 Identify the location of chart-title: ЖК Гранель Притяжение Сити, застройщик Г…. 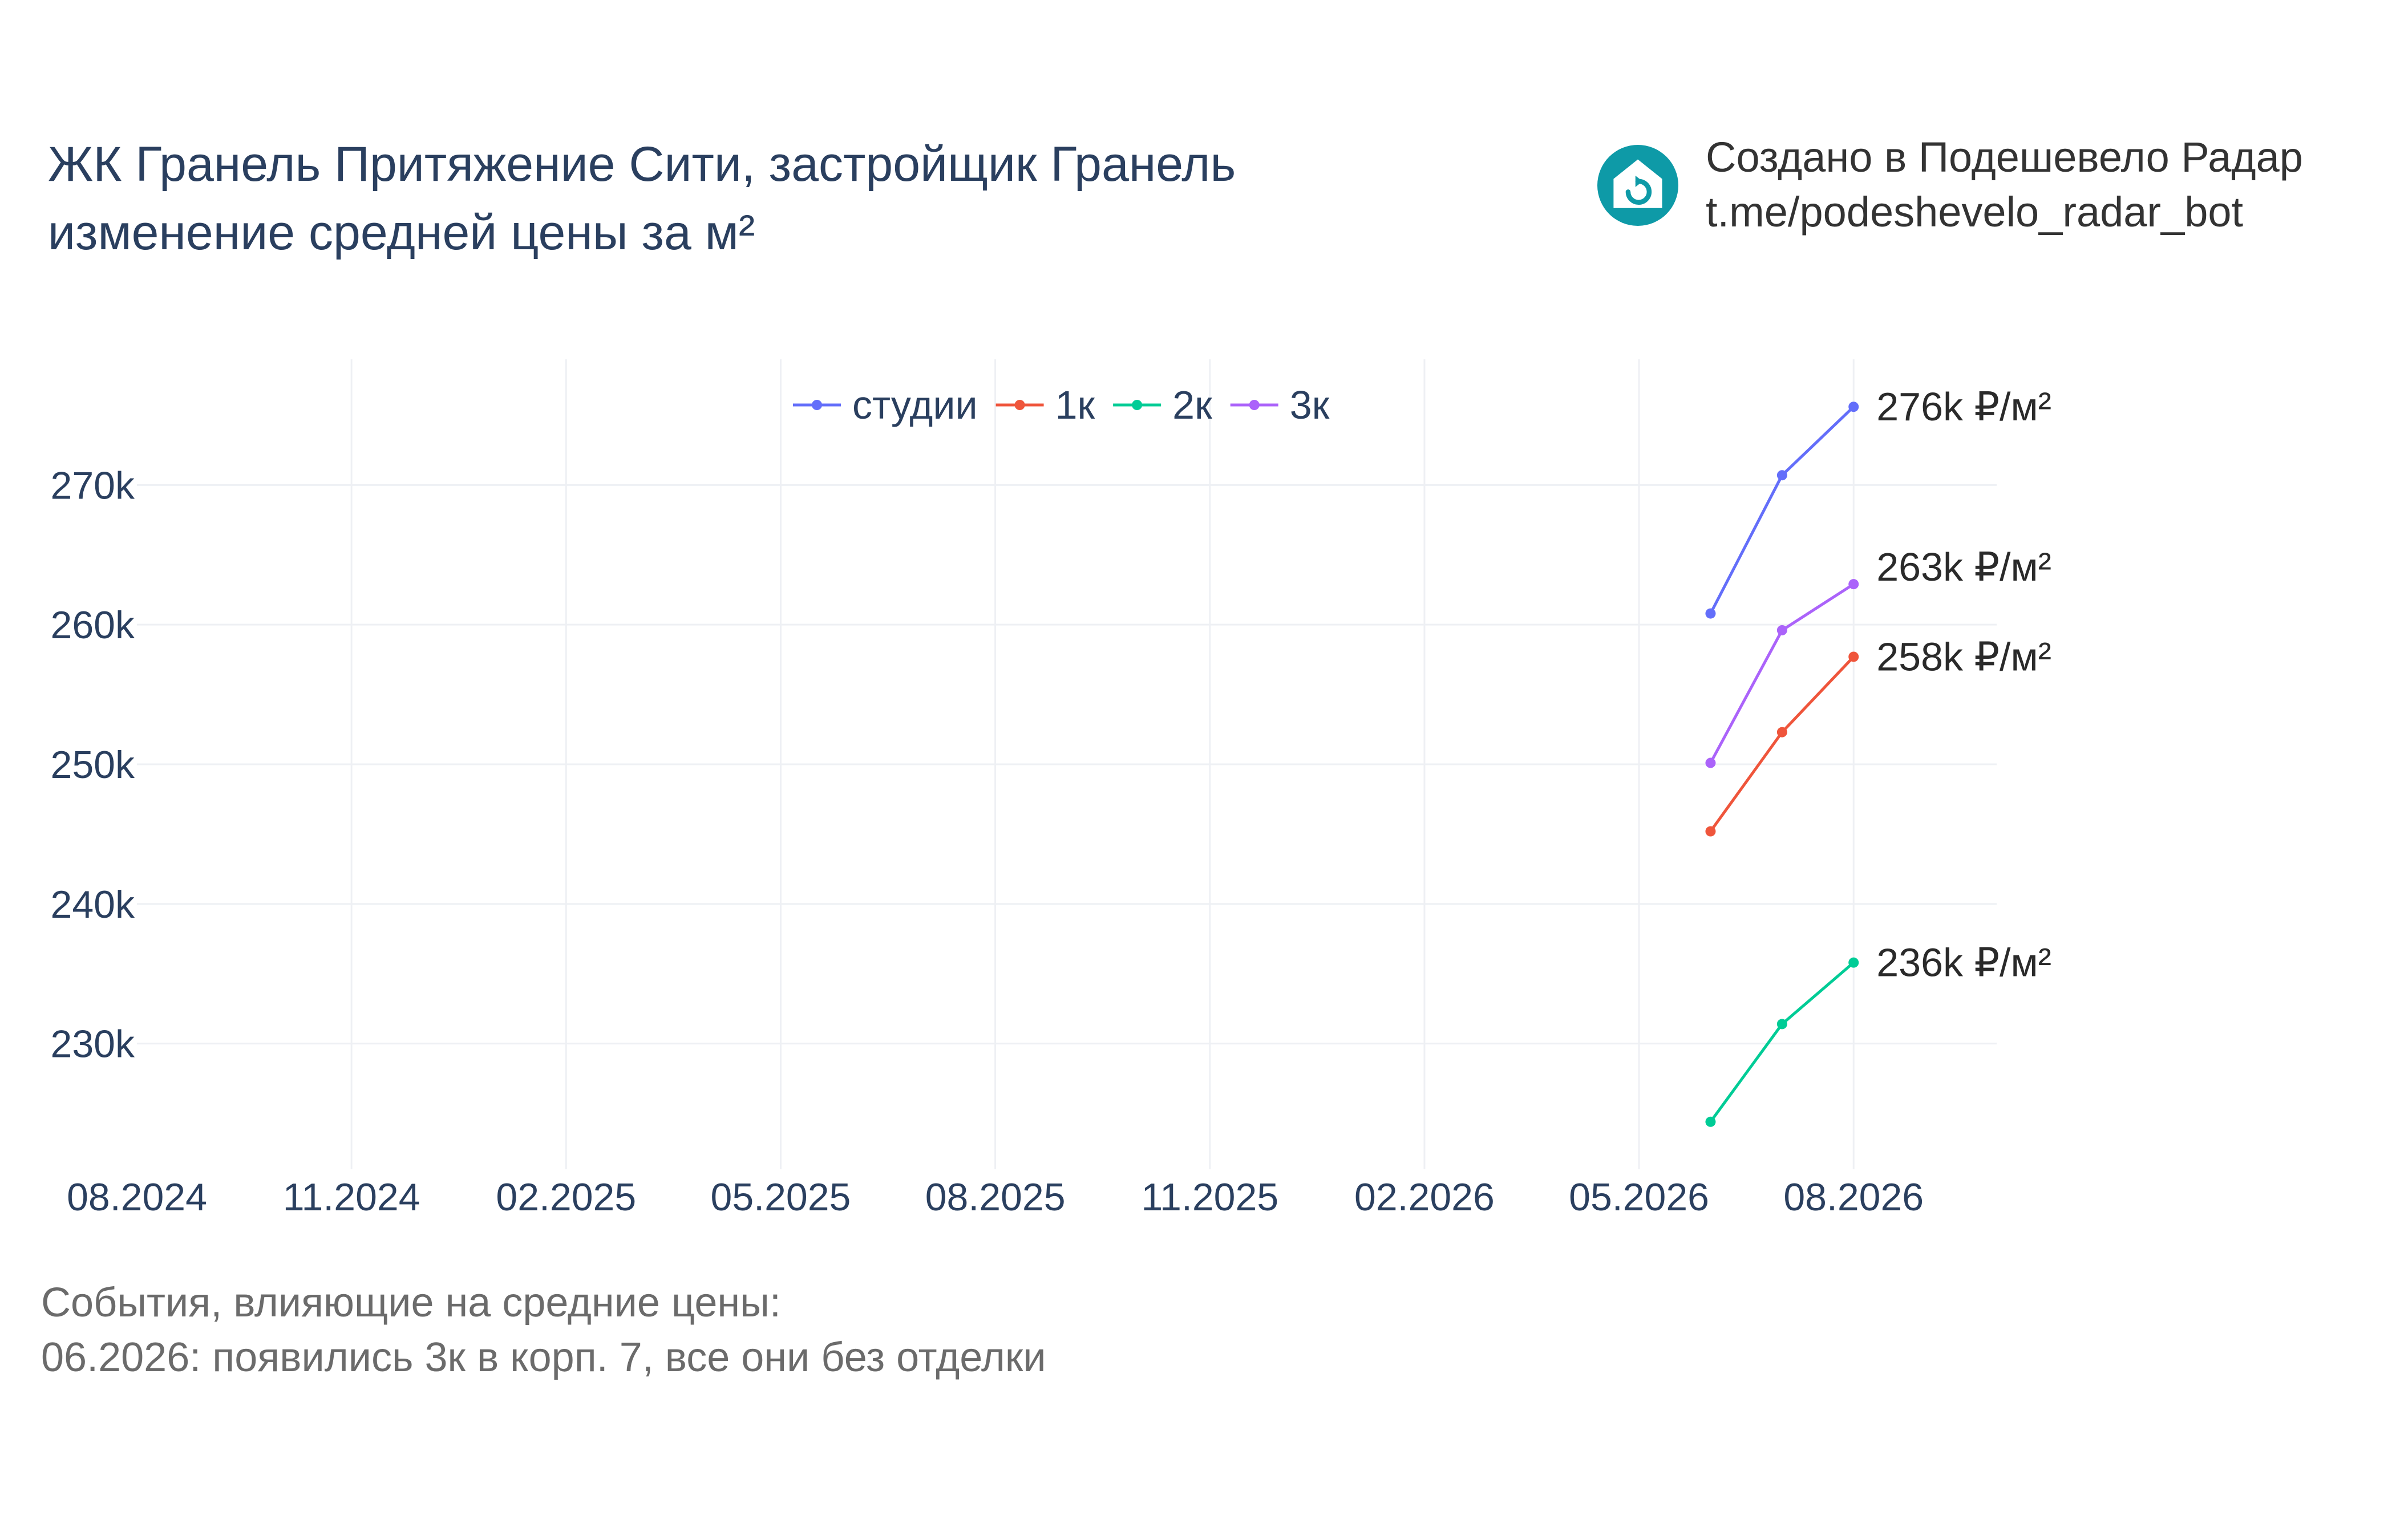
(642, 198).